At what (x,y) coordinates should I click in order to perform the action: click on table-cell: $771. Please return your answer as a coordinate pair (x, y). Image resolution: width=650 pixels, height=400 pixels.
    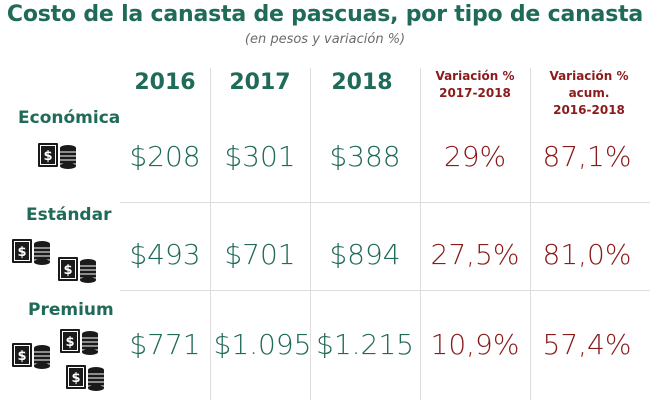
    Looking at the image, I should click on (165, 344).